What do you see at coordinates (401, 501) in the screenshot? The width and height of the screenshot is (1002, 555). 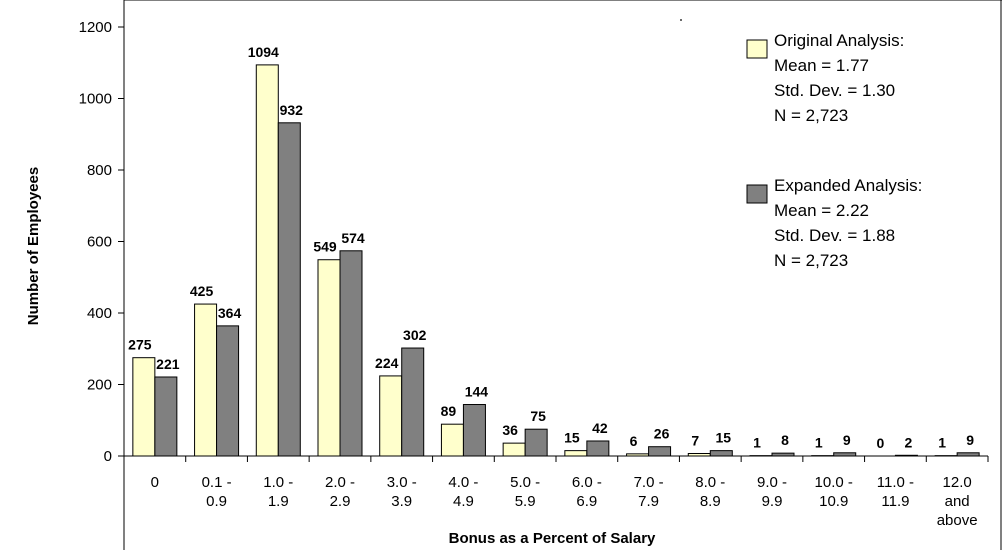 I see `x-tick-label: 3.9` at bounding box center [401, 501].